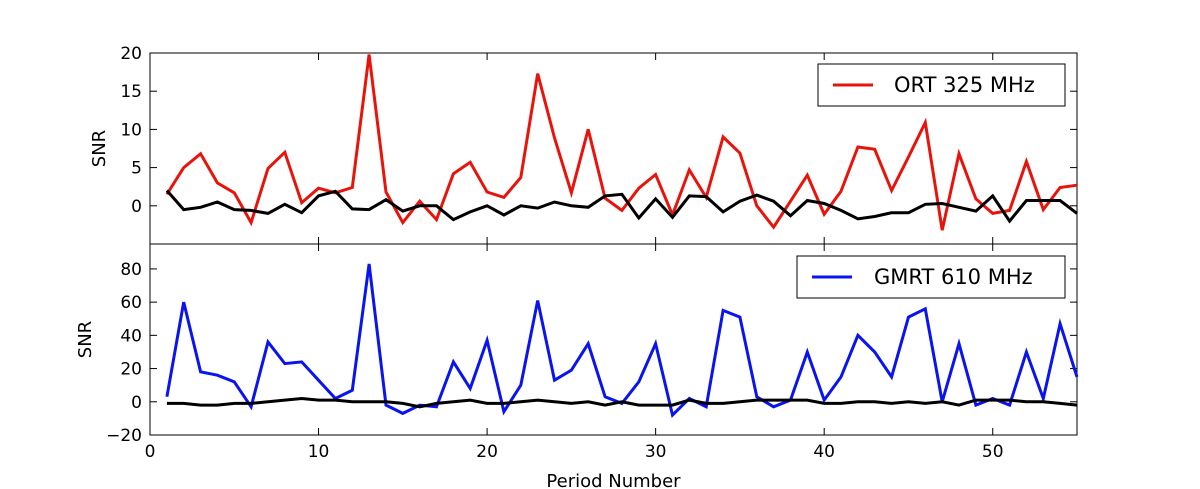 This screenshot has height=489, width=1200. What do you see at coordinates (131, 130) in the screenshot?
I see `y-tick-label: 10` at bounding box center [131, 130].